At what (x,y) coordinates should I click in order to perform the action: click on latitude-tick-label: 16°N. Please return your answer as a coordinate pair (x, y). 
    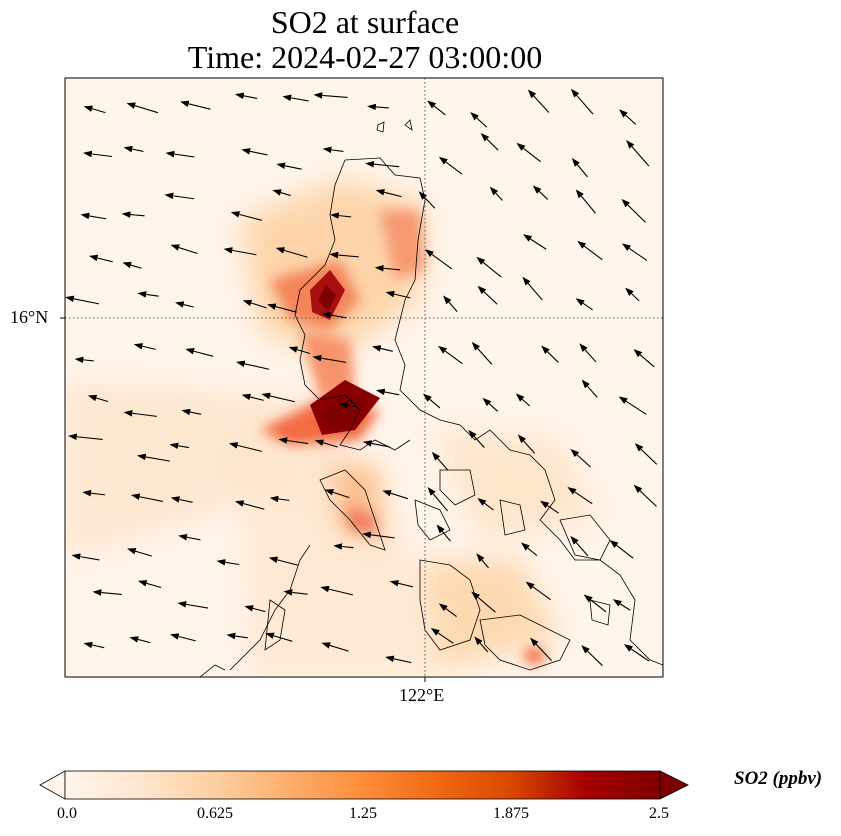
    Looking at the image, I should click on (29, 317).